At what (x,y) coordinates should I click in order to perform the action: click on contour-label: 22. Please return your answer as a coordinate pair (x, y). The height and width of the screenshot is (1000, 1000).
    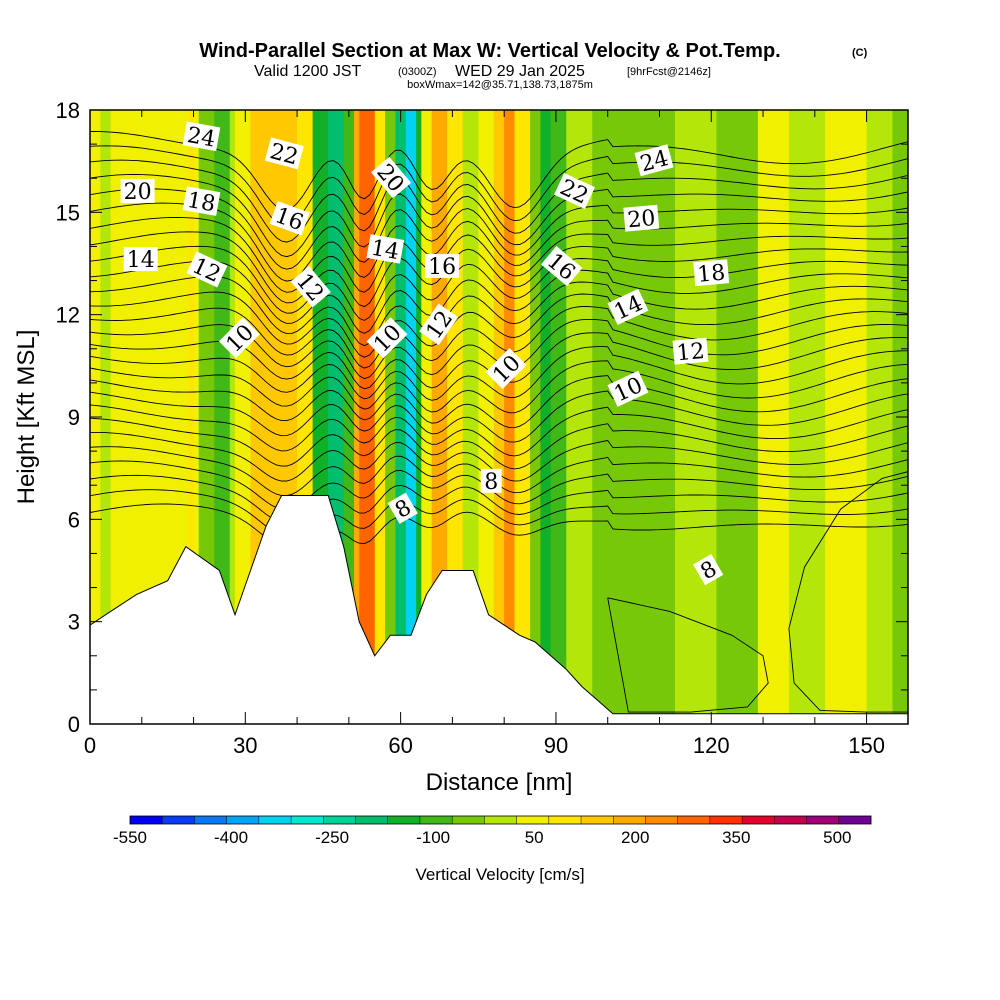
    Looking at the image, I should click on (284, 153).